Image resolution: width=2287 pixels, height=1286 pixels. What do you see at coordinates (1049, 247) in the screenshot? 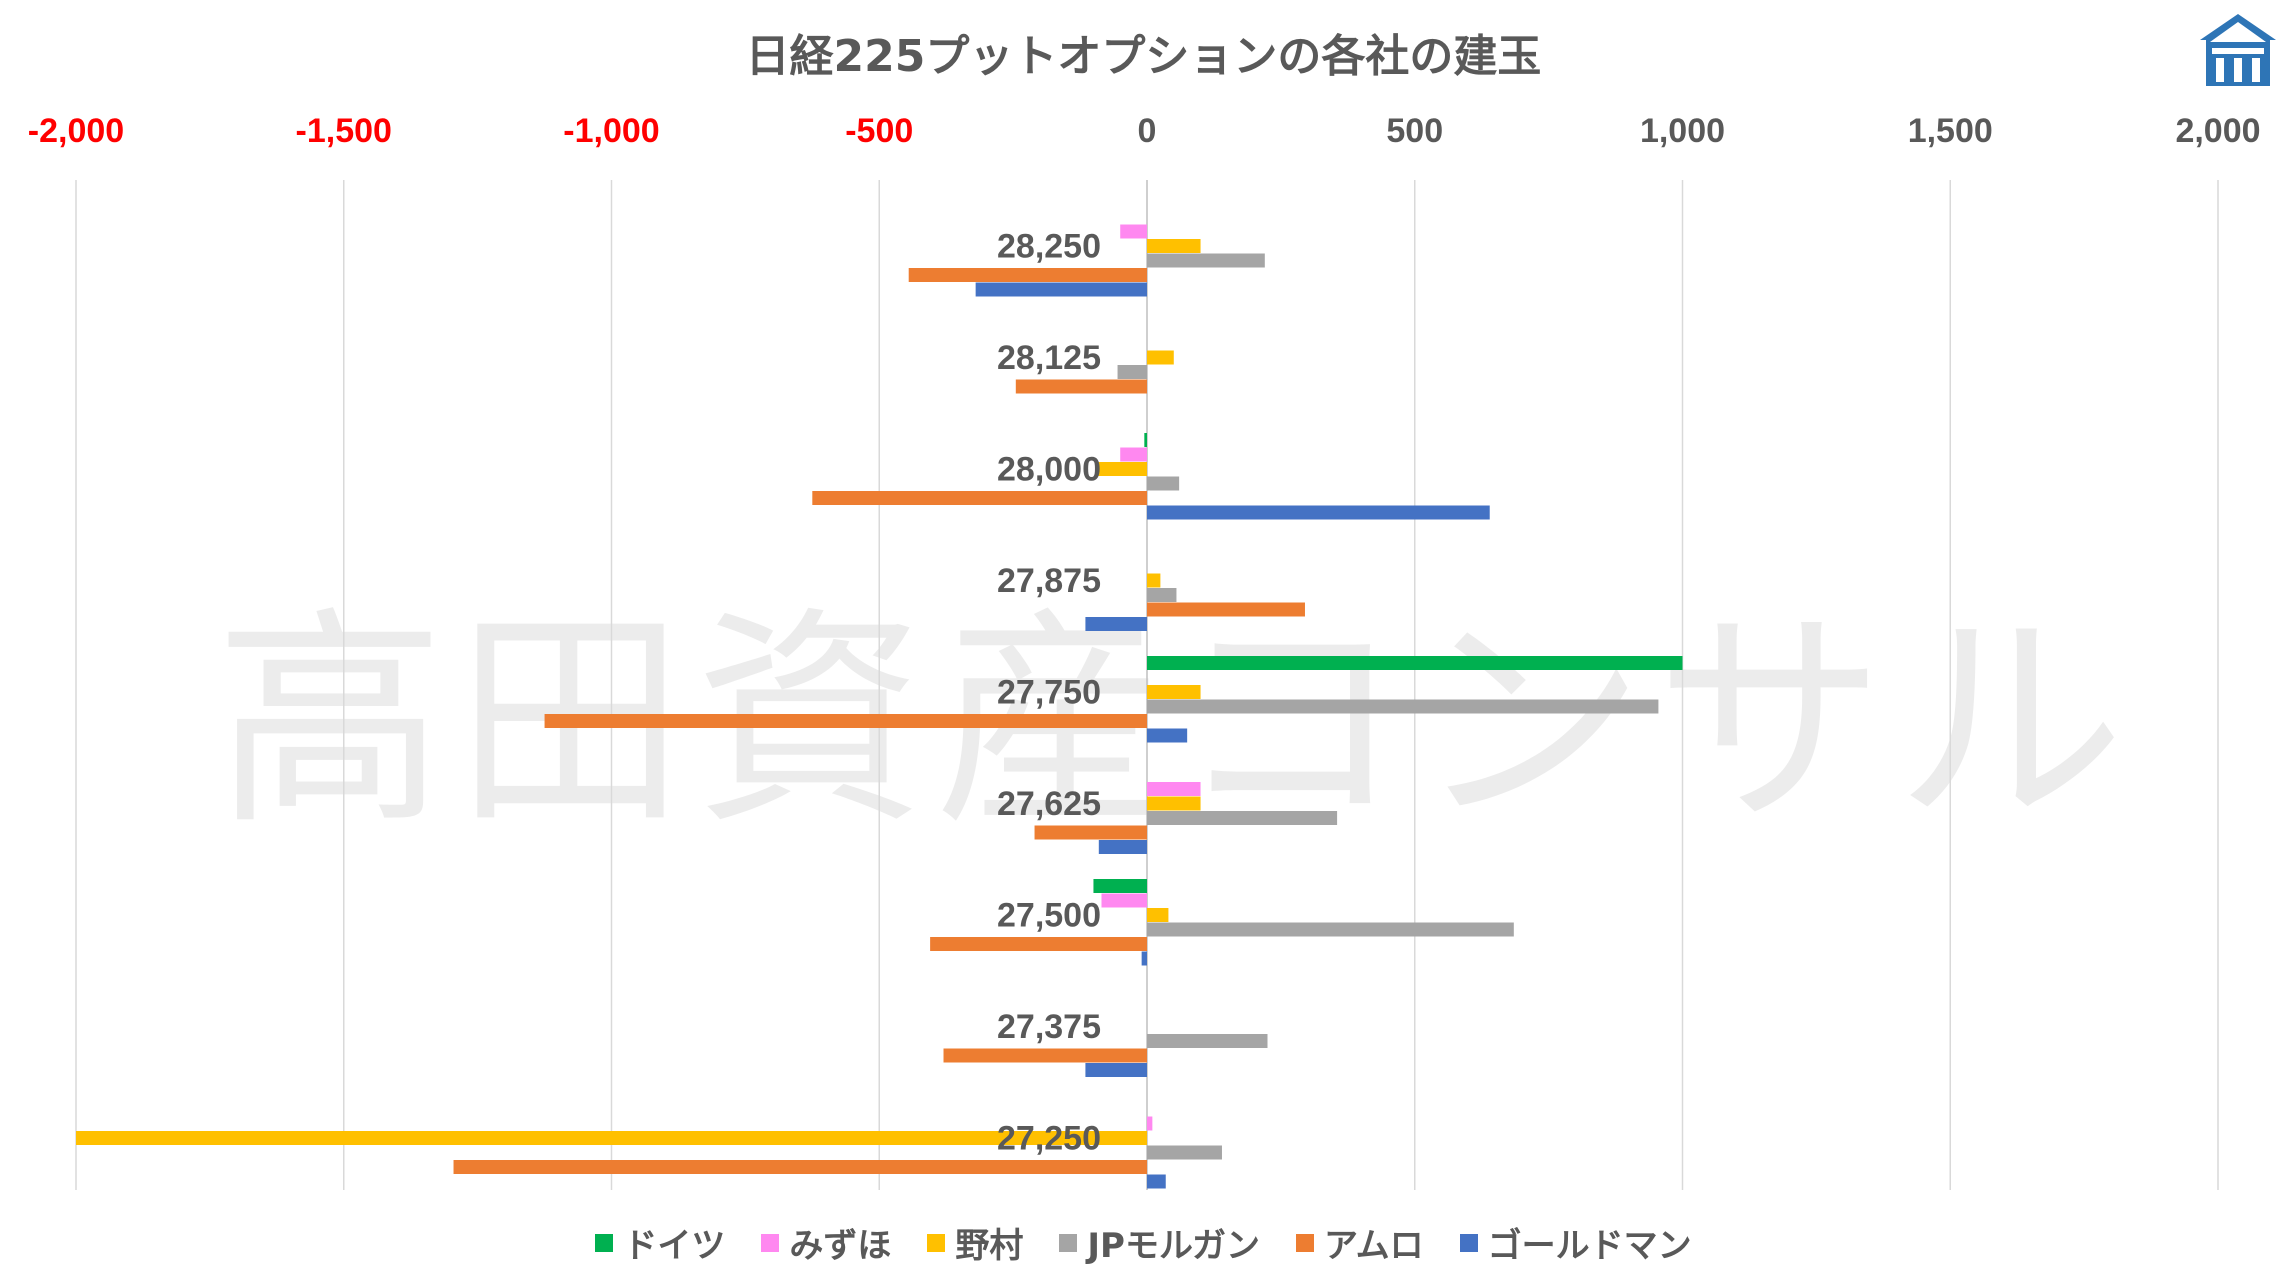
I see `category-label: 28,250` at bounding box center [1049, 247].